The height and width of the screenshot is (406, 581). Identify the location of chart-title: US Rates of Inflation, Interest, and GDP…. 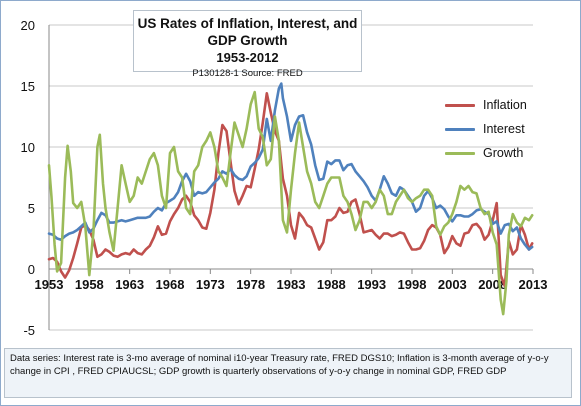
(247, 32).